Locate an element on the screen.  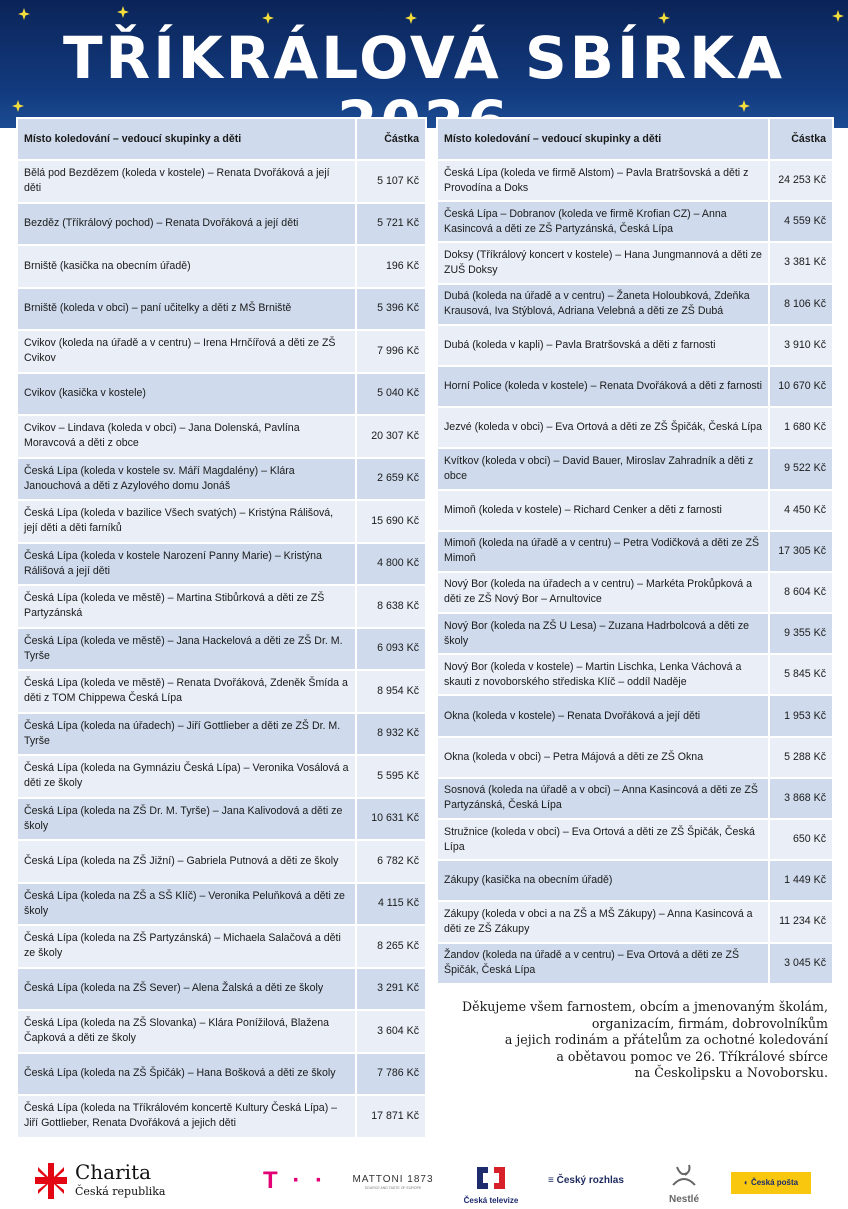
amount-cell: 8 604 Kč is located at coordinates (801, 592).